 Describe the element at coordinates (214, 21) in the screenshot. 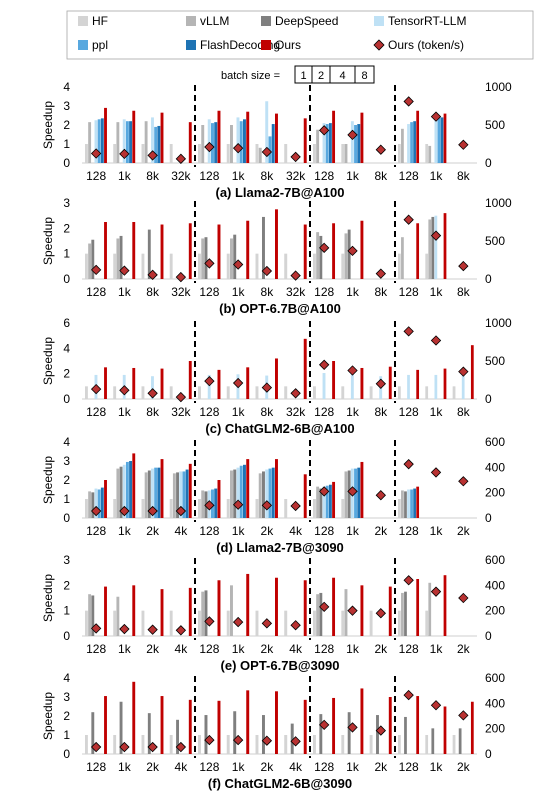

I see `legend-label-vllm: vLLM` at that location.